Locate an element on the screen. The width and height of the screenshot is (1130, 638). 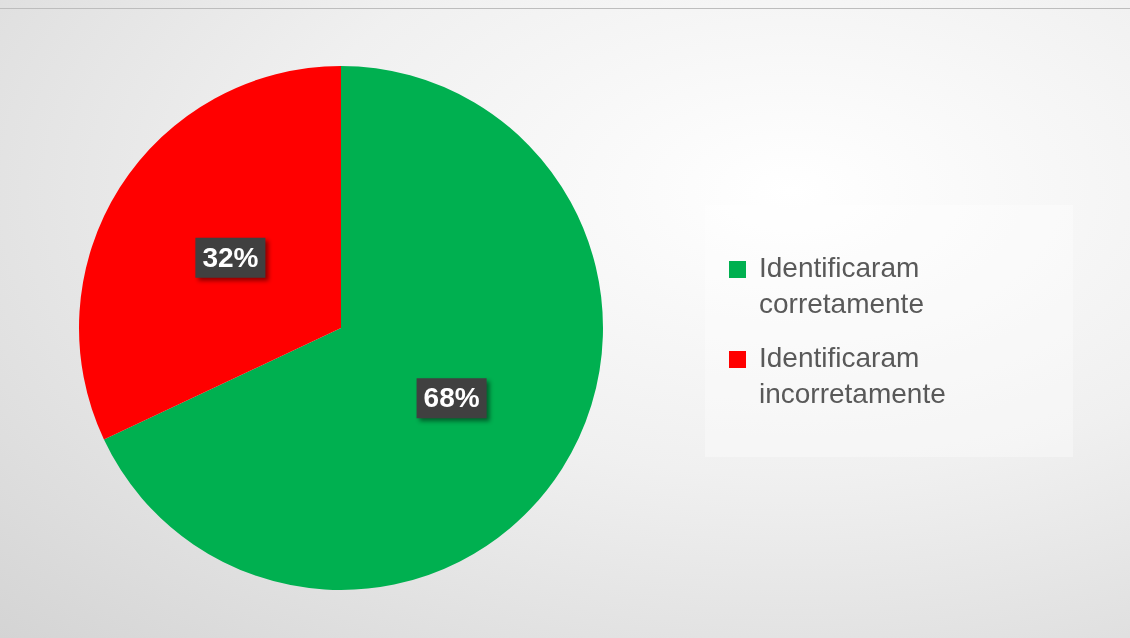
legend-label: Identificaram incorretamente is located at coordinates (852, 375).